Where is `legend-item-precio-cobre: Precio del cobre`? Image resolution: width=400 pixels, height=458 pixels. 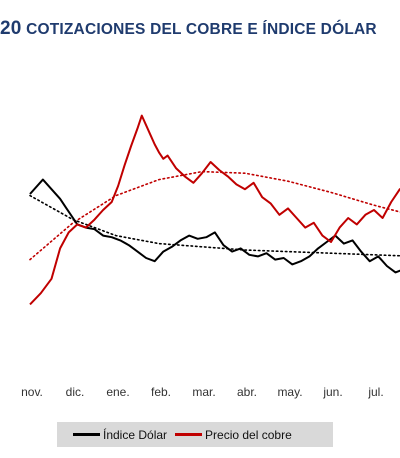 legend-item-precio-cobre: Precio del cobre is located at coordinates (233, 435).